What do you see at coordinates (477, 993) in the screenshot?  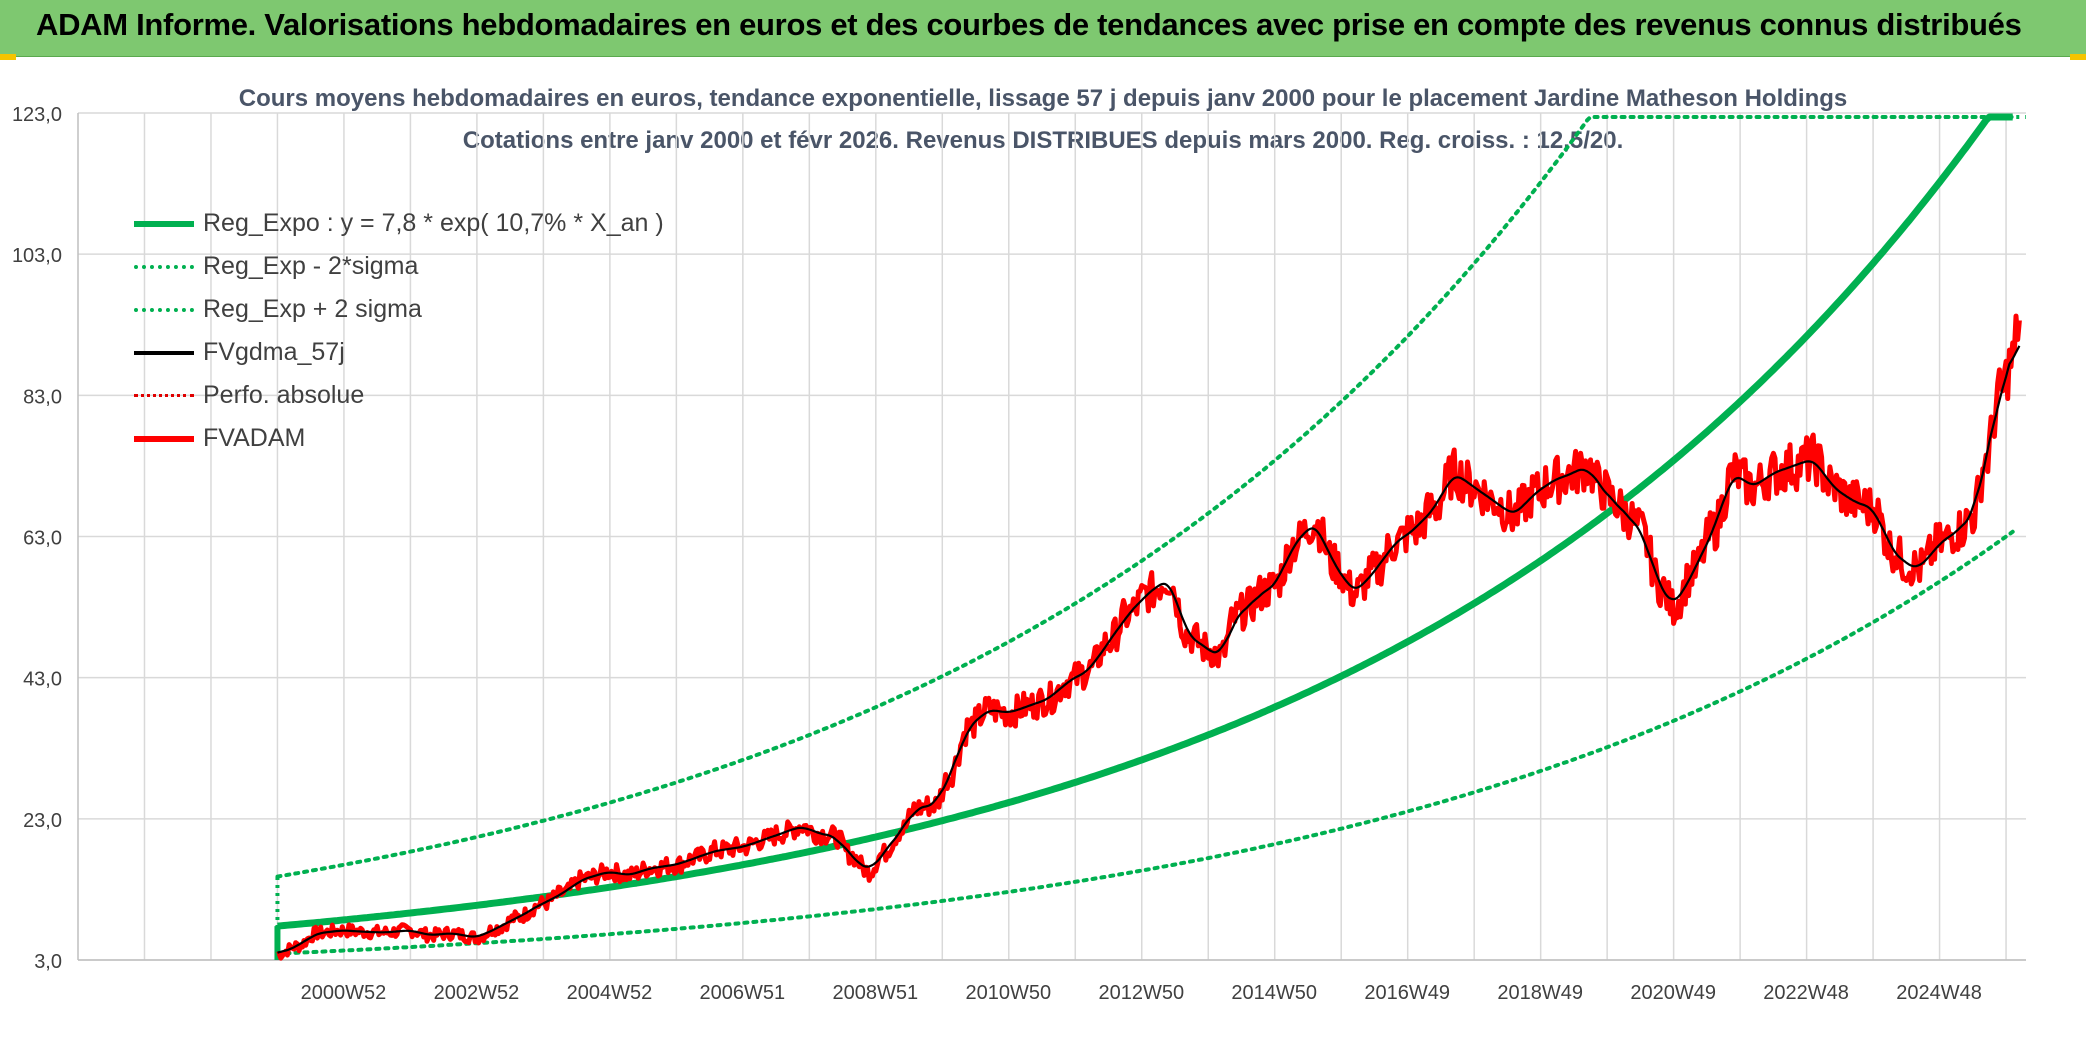 I see `x-tick-label: 2002W52` at bounding box center [477, 993].